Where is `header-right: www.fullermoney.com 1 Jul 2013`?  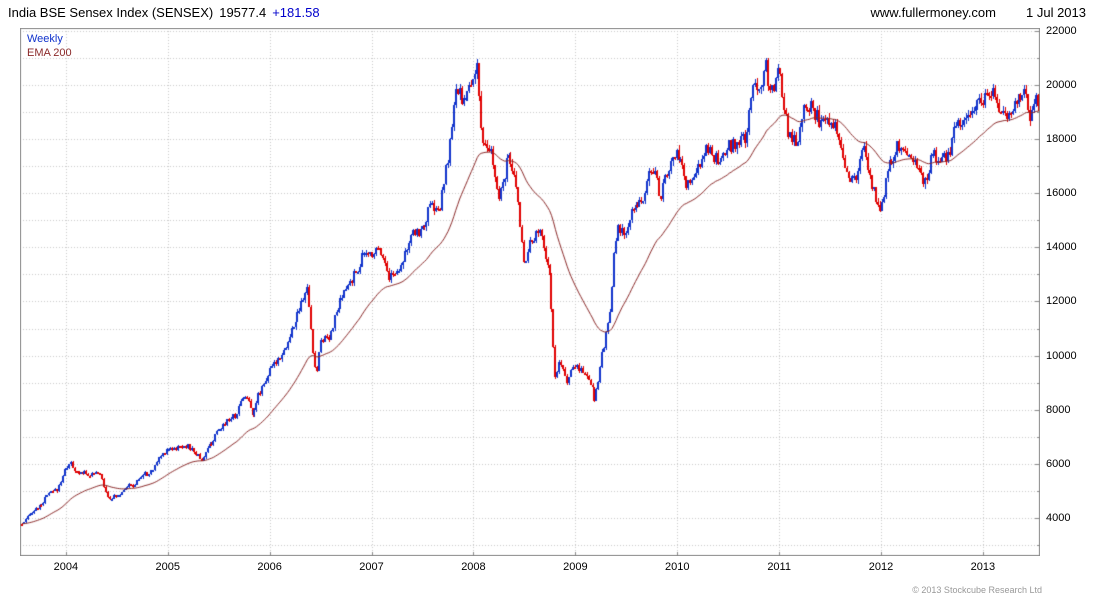
header-right: www.fullermoney.com 1 Jul 2013 is located at coordinates (978, 12).